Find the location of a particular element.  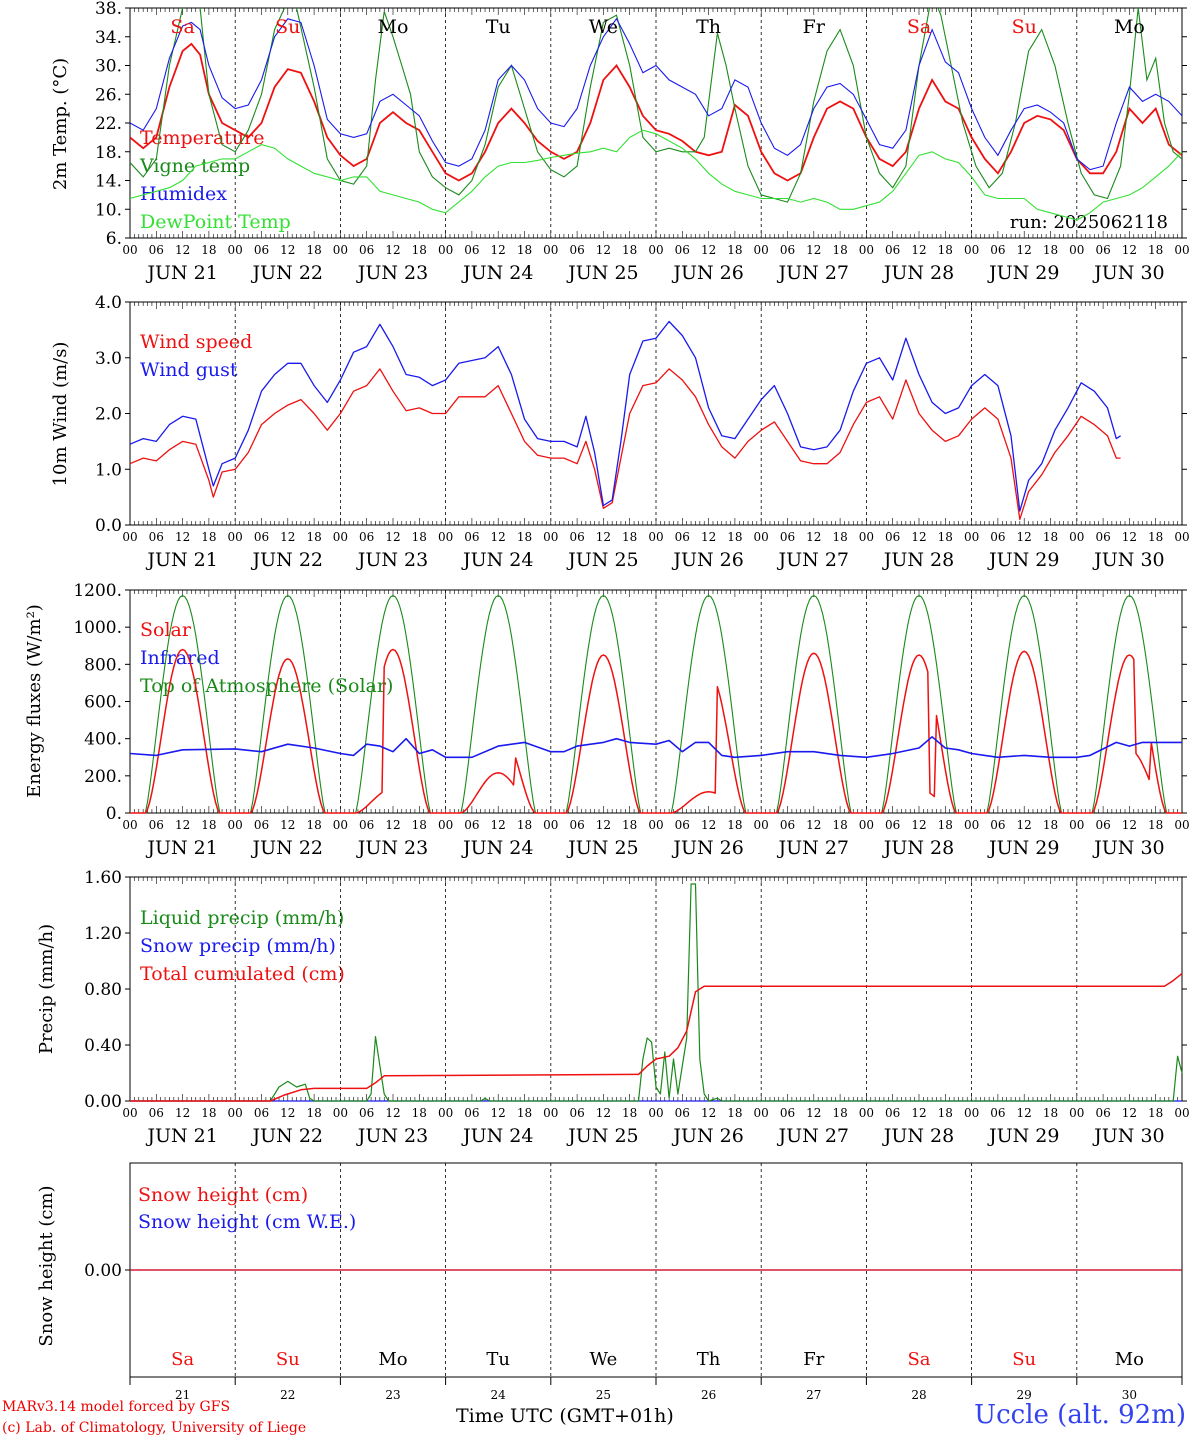

wind-legend-gust: Wind gust is located at coordinates (189, 370).